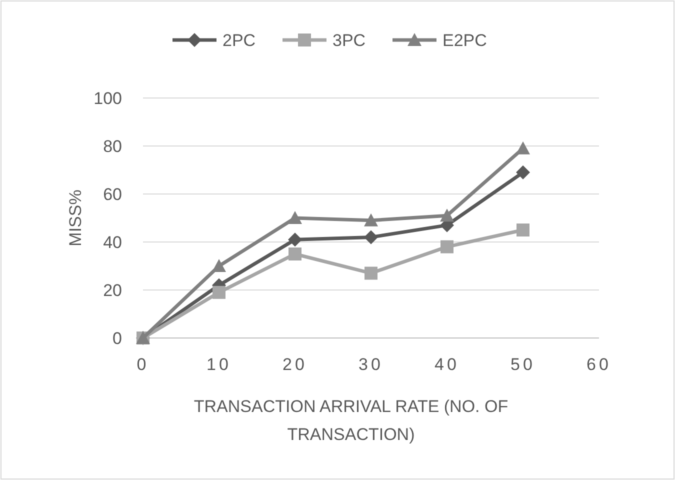  Describe the element at coordinates (371, 364) in the screenshot. I see `x-tick-label: 30` at that location.